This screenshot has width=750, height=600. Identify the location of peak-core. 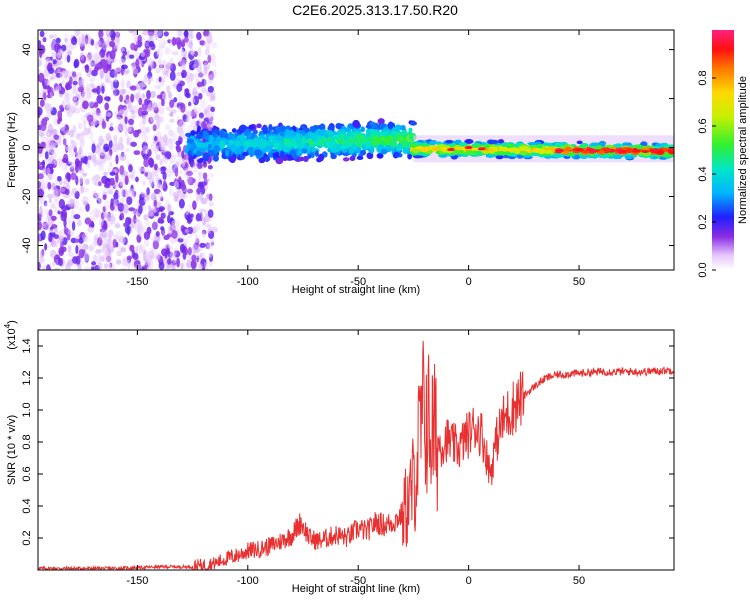
(645, 151).